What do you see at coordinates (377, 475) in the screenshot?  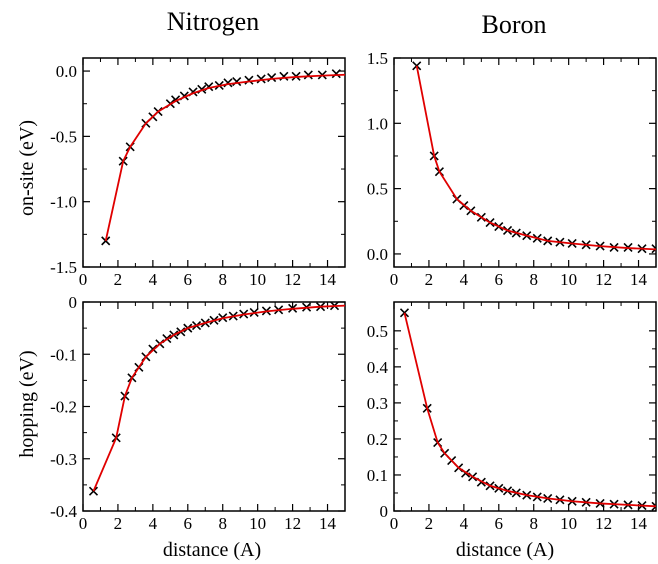 I see `y-tick-label: 0.1` at bounding box center [377, 475].